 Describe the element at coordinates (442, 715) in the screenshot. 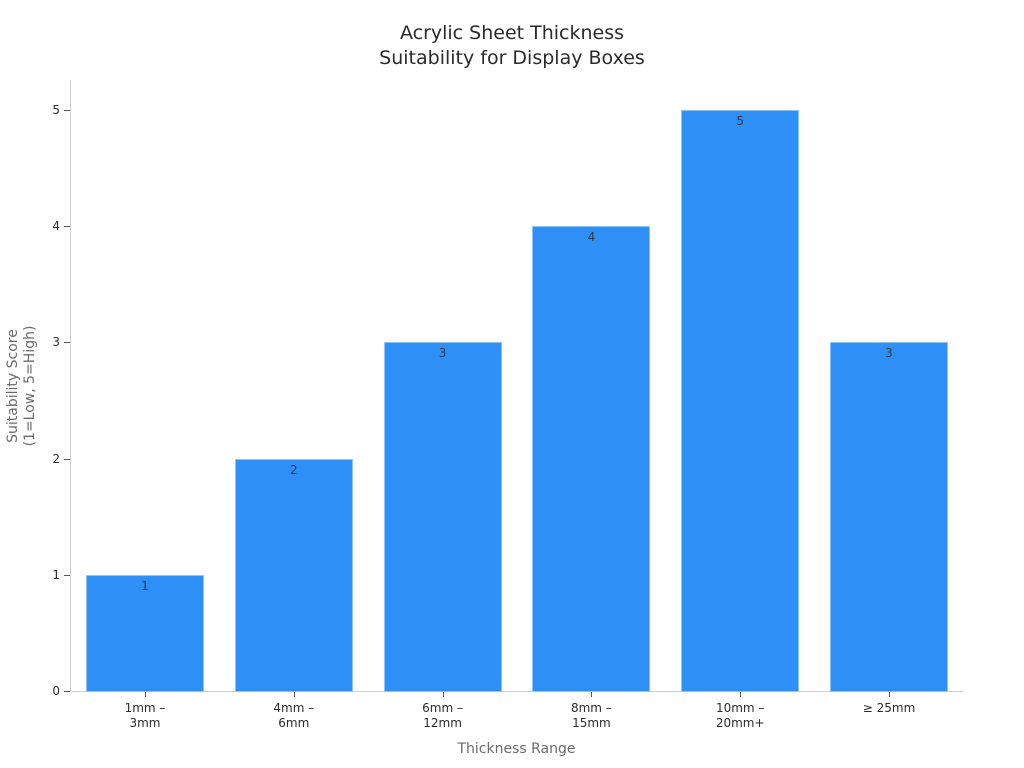

I see `x-tick-label: 6mm – 12mm` at that location.